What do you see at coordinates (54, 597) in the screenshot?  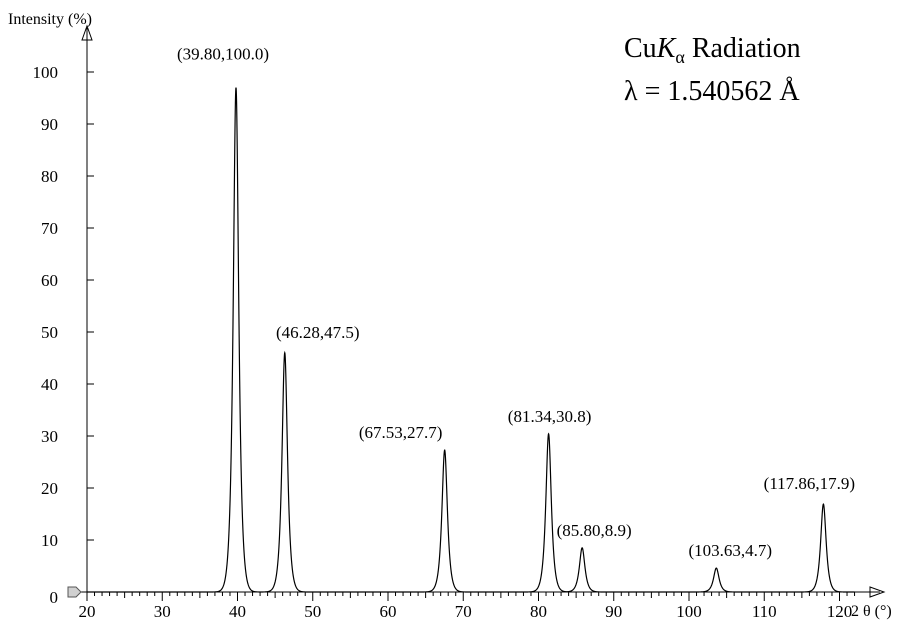 I see `y-tick-label: 0` at bounding box center [54, 597].